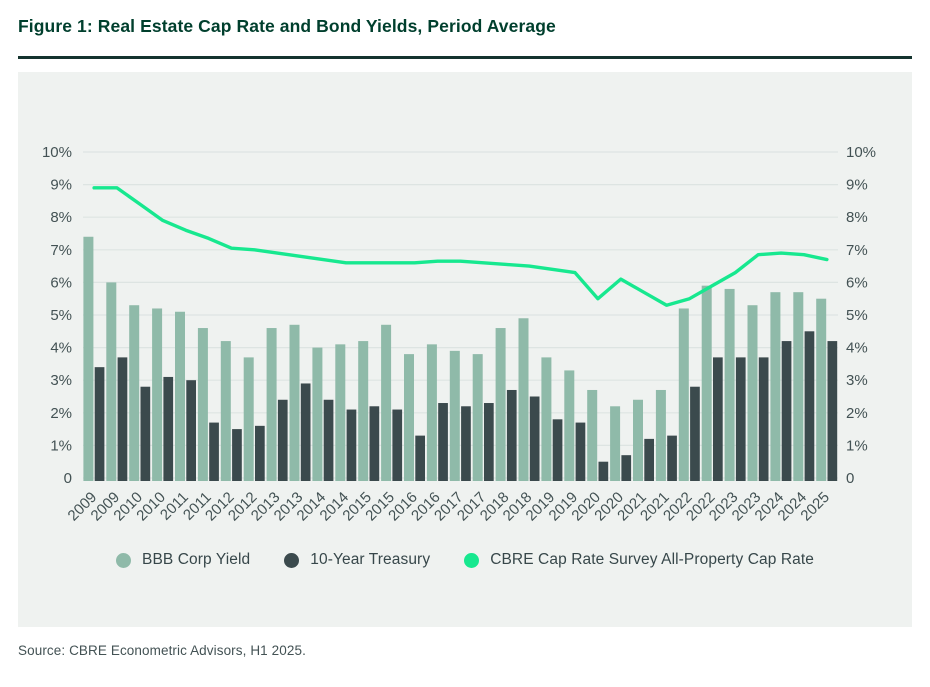 This screenshot has width=930, height=687. Describe the element at coordinates (196, 559) in the screenshot. I see `legend-label: BBB Corp Yield` at that location.